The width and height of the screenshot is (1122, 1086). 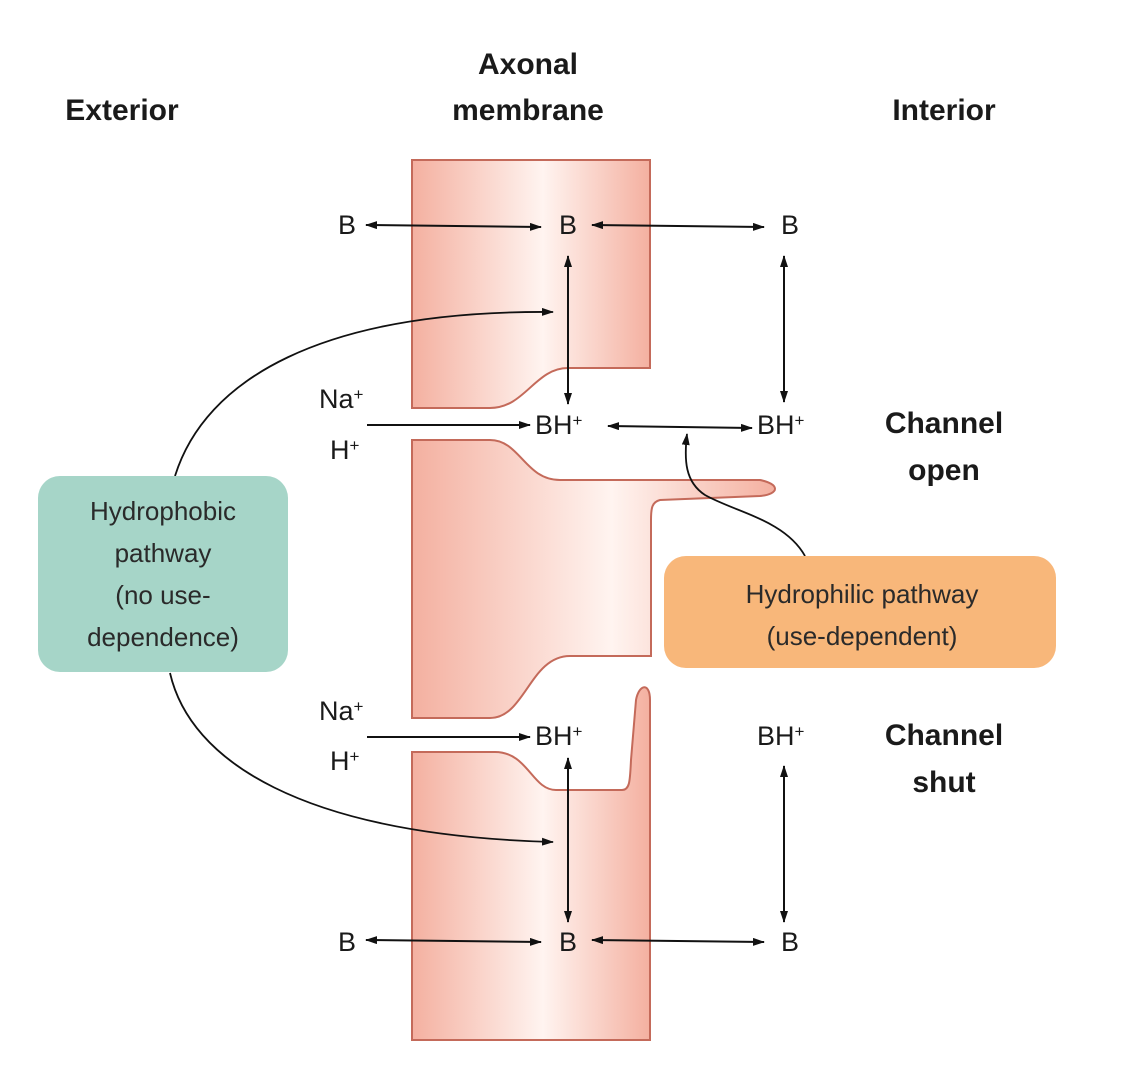 What do you see at coordinates (593, 579) in the screenshot?
I see `membrane-middle-segment` at bounding box center [593, 579].